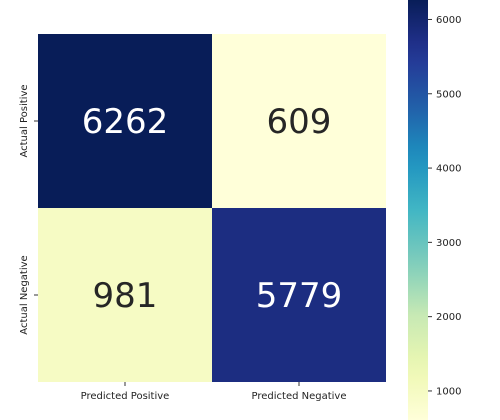 This screenshot has height=420, width=500. I want to click on colorbar-tick-label: 3000, so click(448, 243).